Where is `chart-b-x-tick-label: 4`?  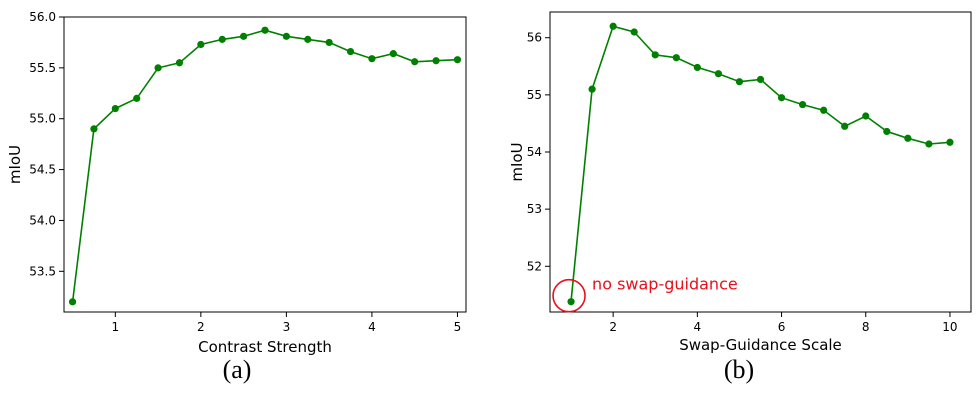
chart-b-x-tick-label: 4 is located at coordinates (698, 327).